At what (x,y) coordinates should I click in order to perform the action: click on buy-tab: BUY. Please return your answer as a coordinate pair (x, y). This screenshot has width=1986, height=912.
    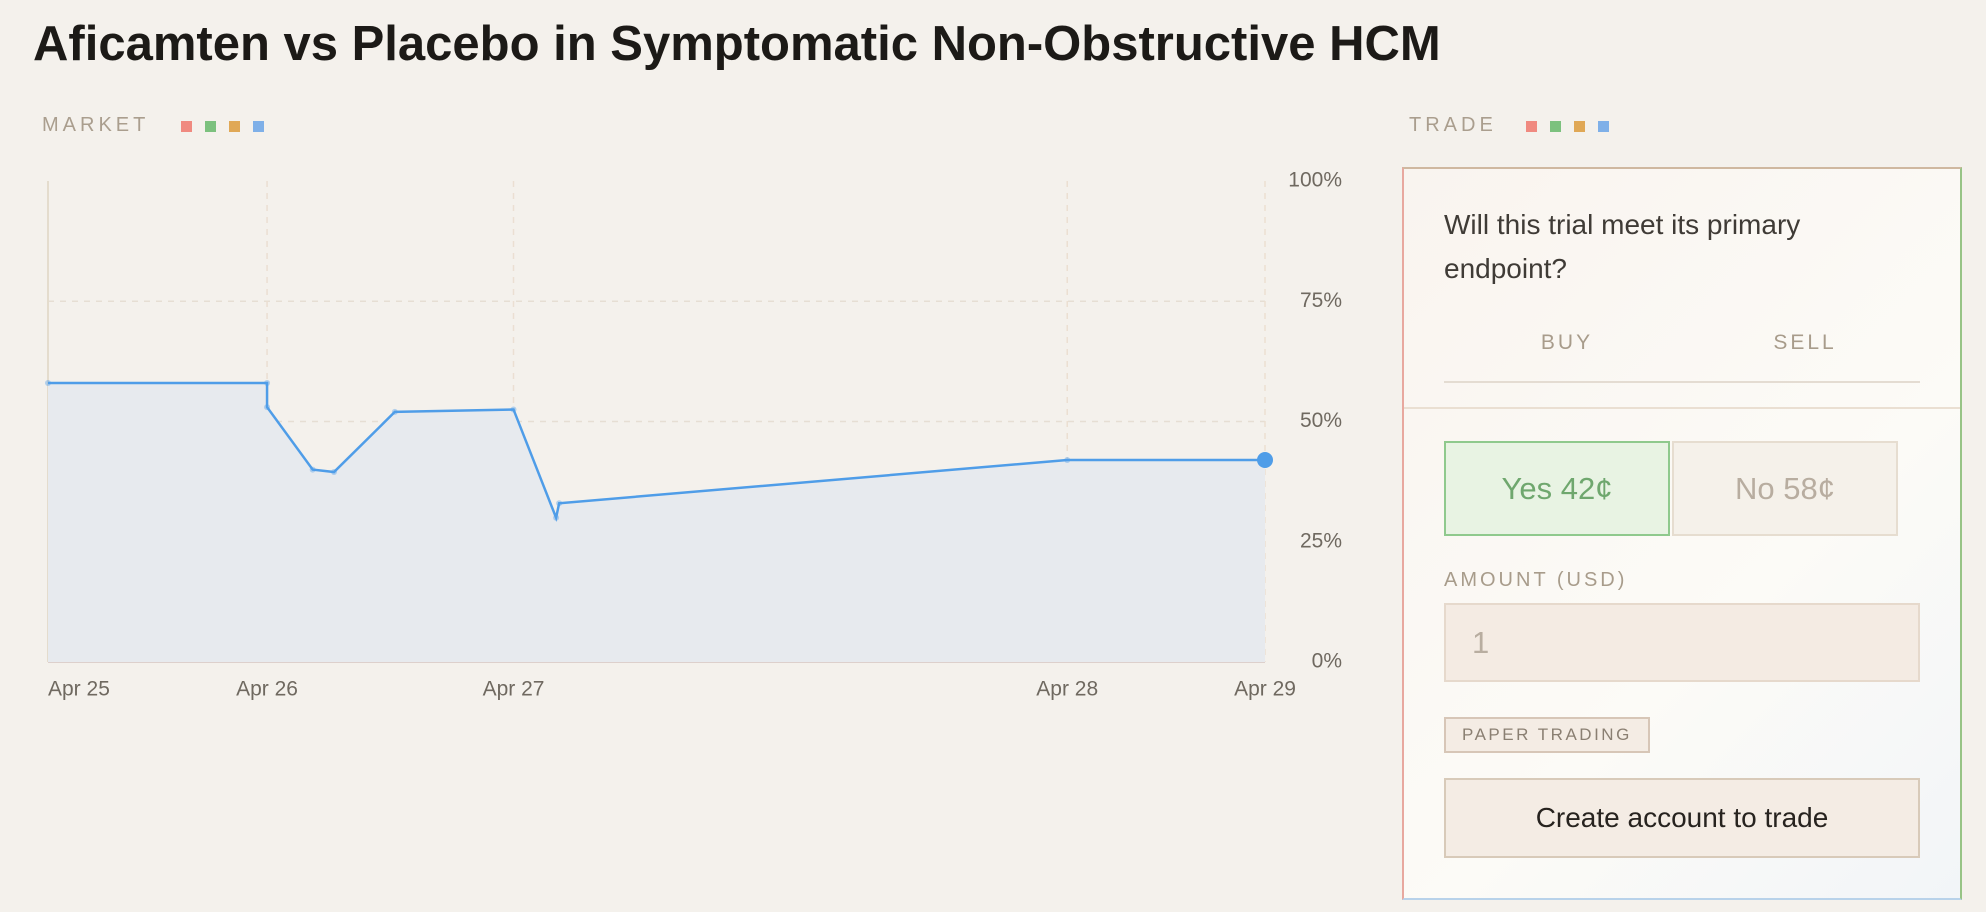
    Looking at the image, I should click on (1567, 342).